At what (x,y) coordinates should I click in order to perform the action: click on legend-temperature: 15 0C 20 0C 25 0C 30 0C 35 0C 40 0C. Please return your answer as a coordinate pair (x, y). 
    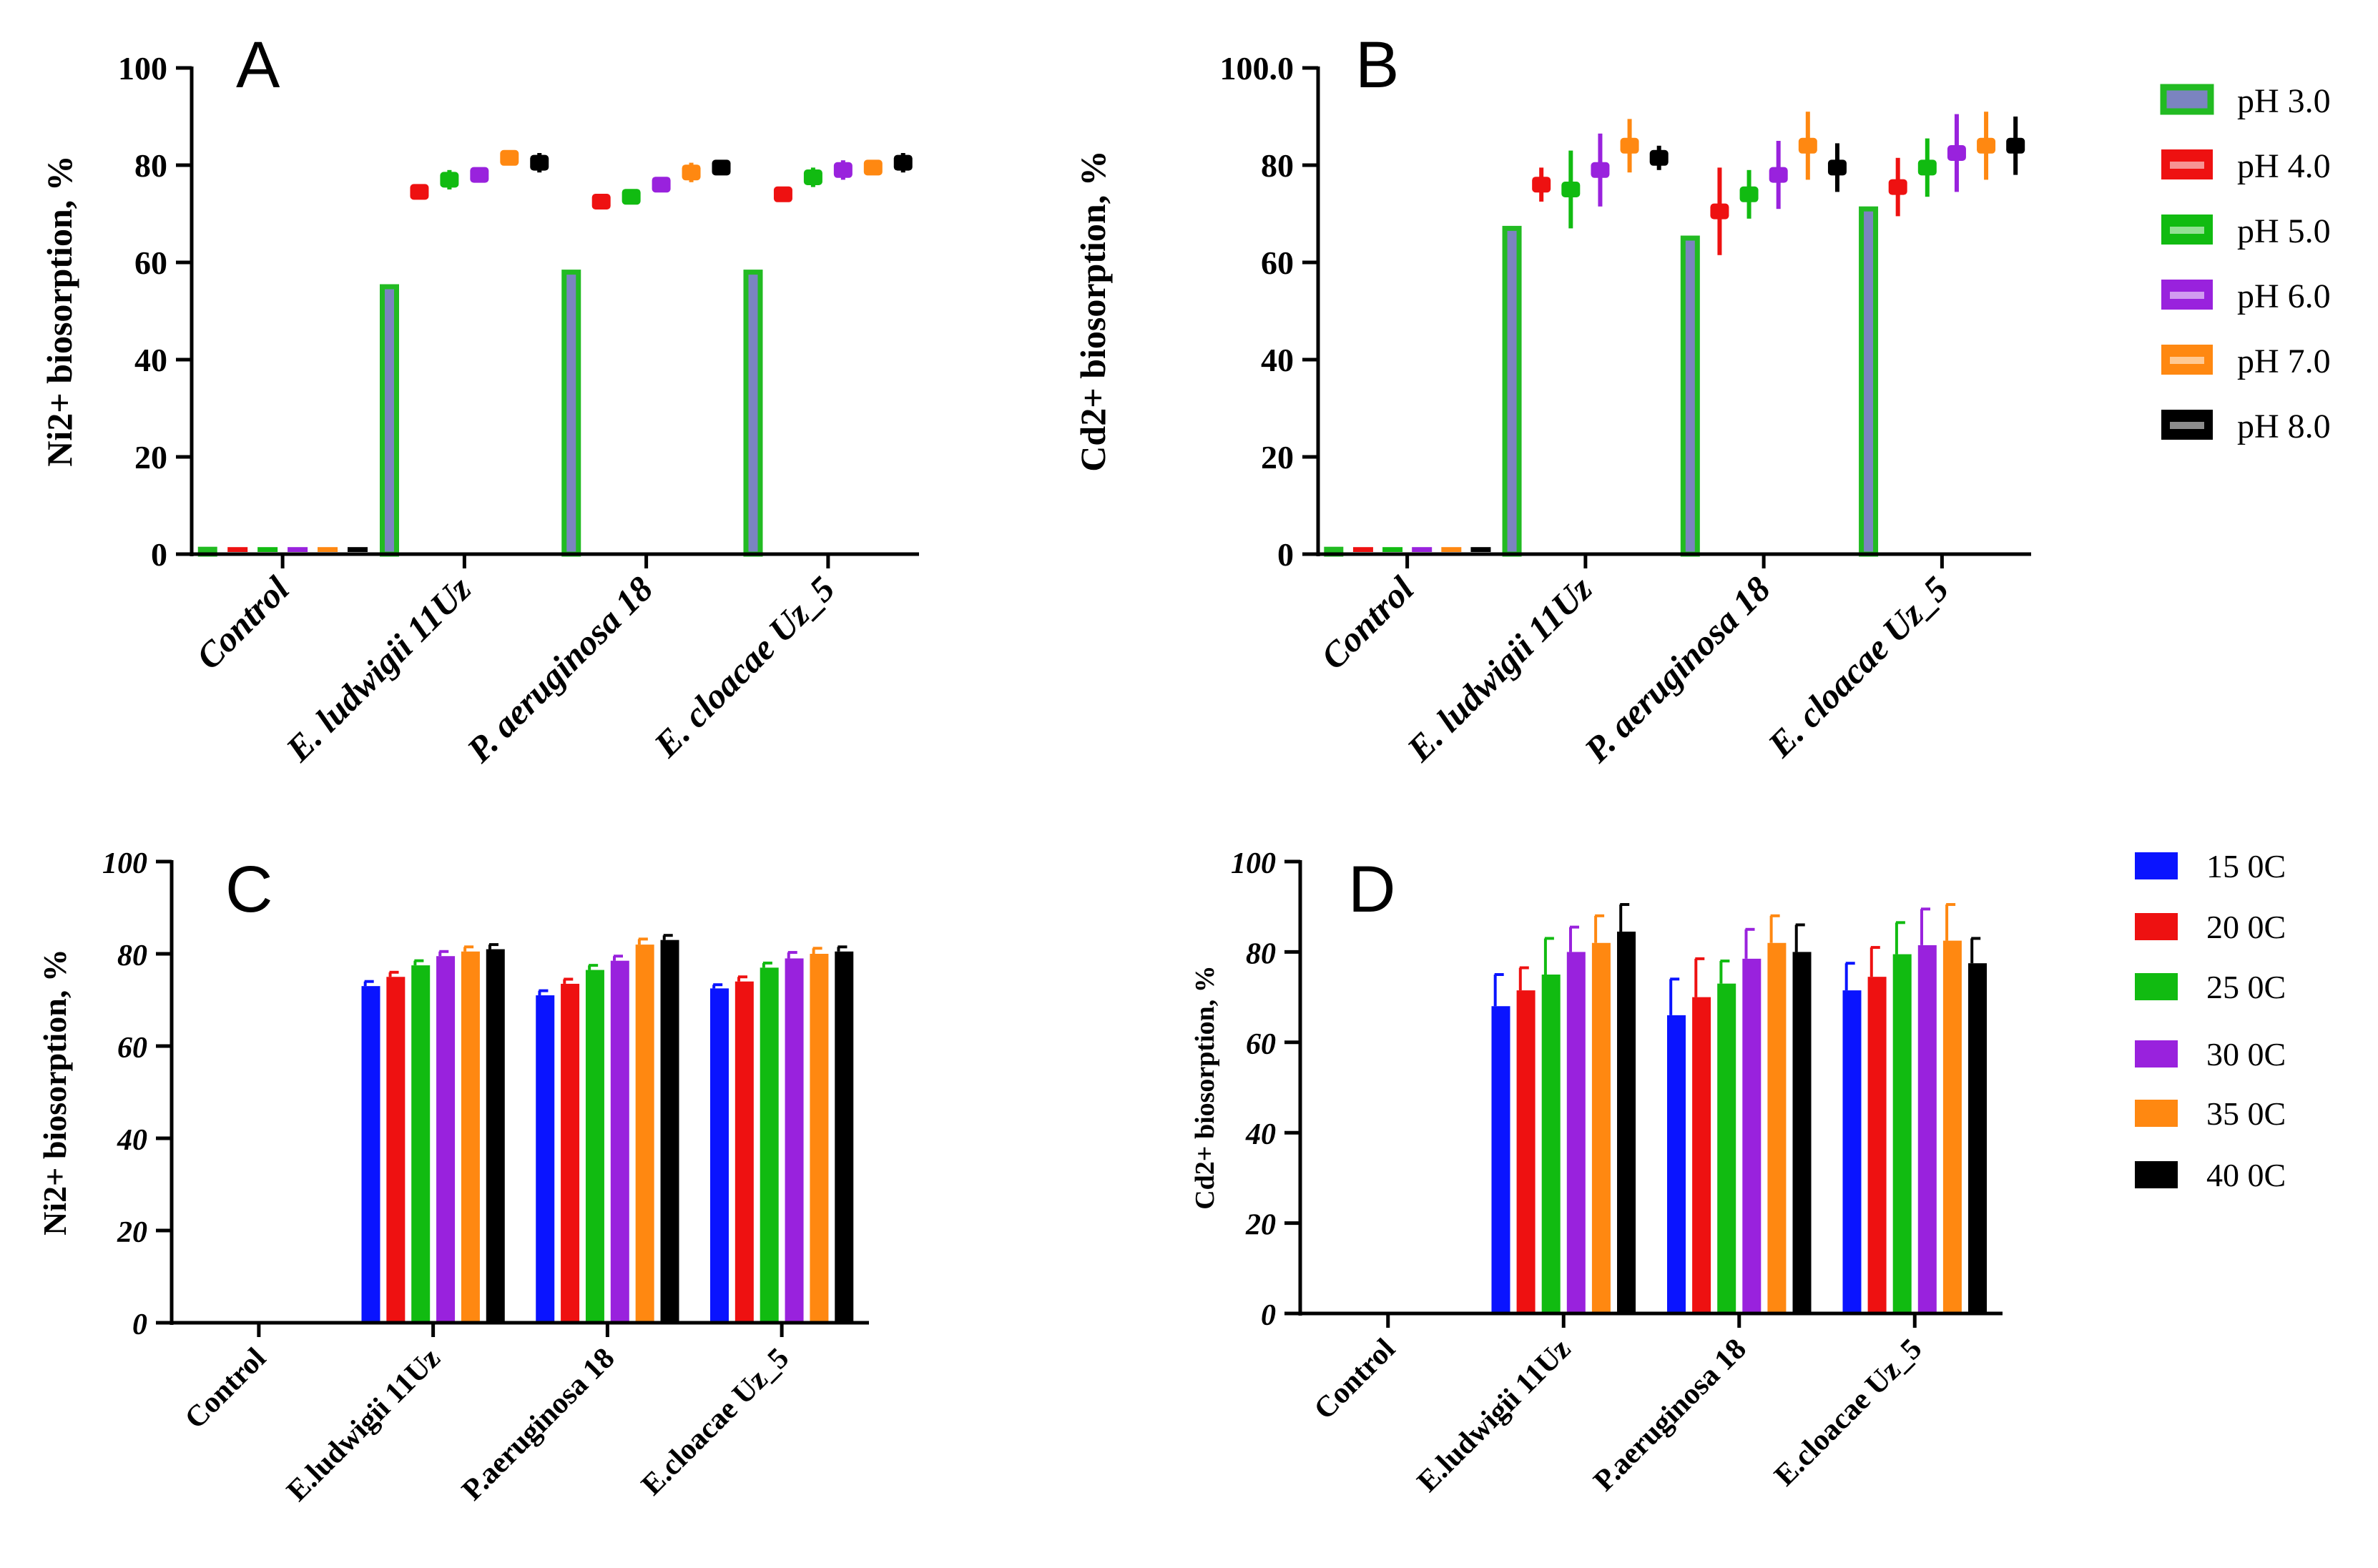
    Looking at the image, I should click on (2210, 1020).